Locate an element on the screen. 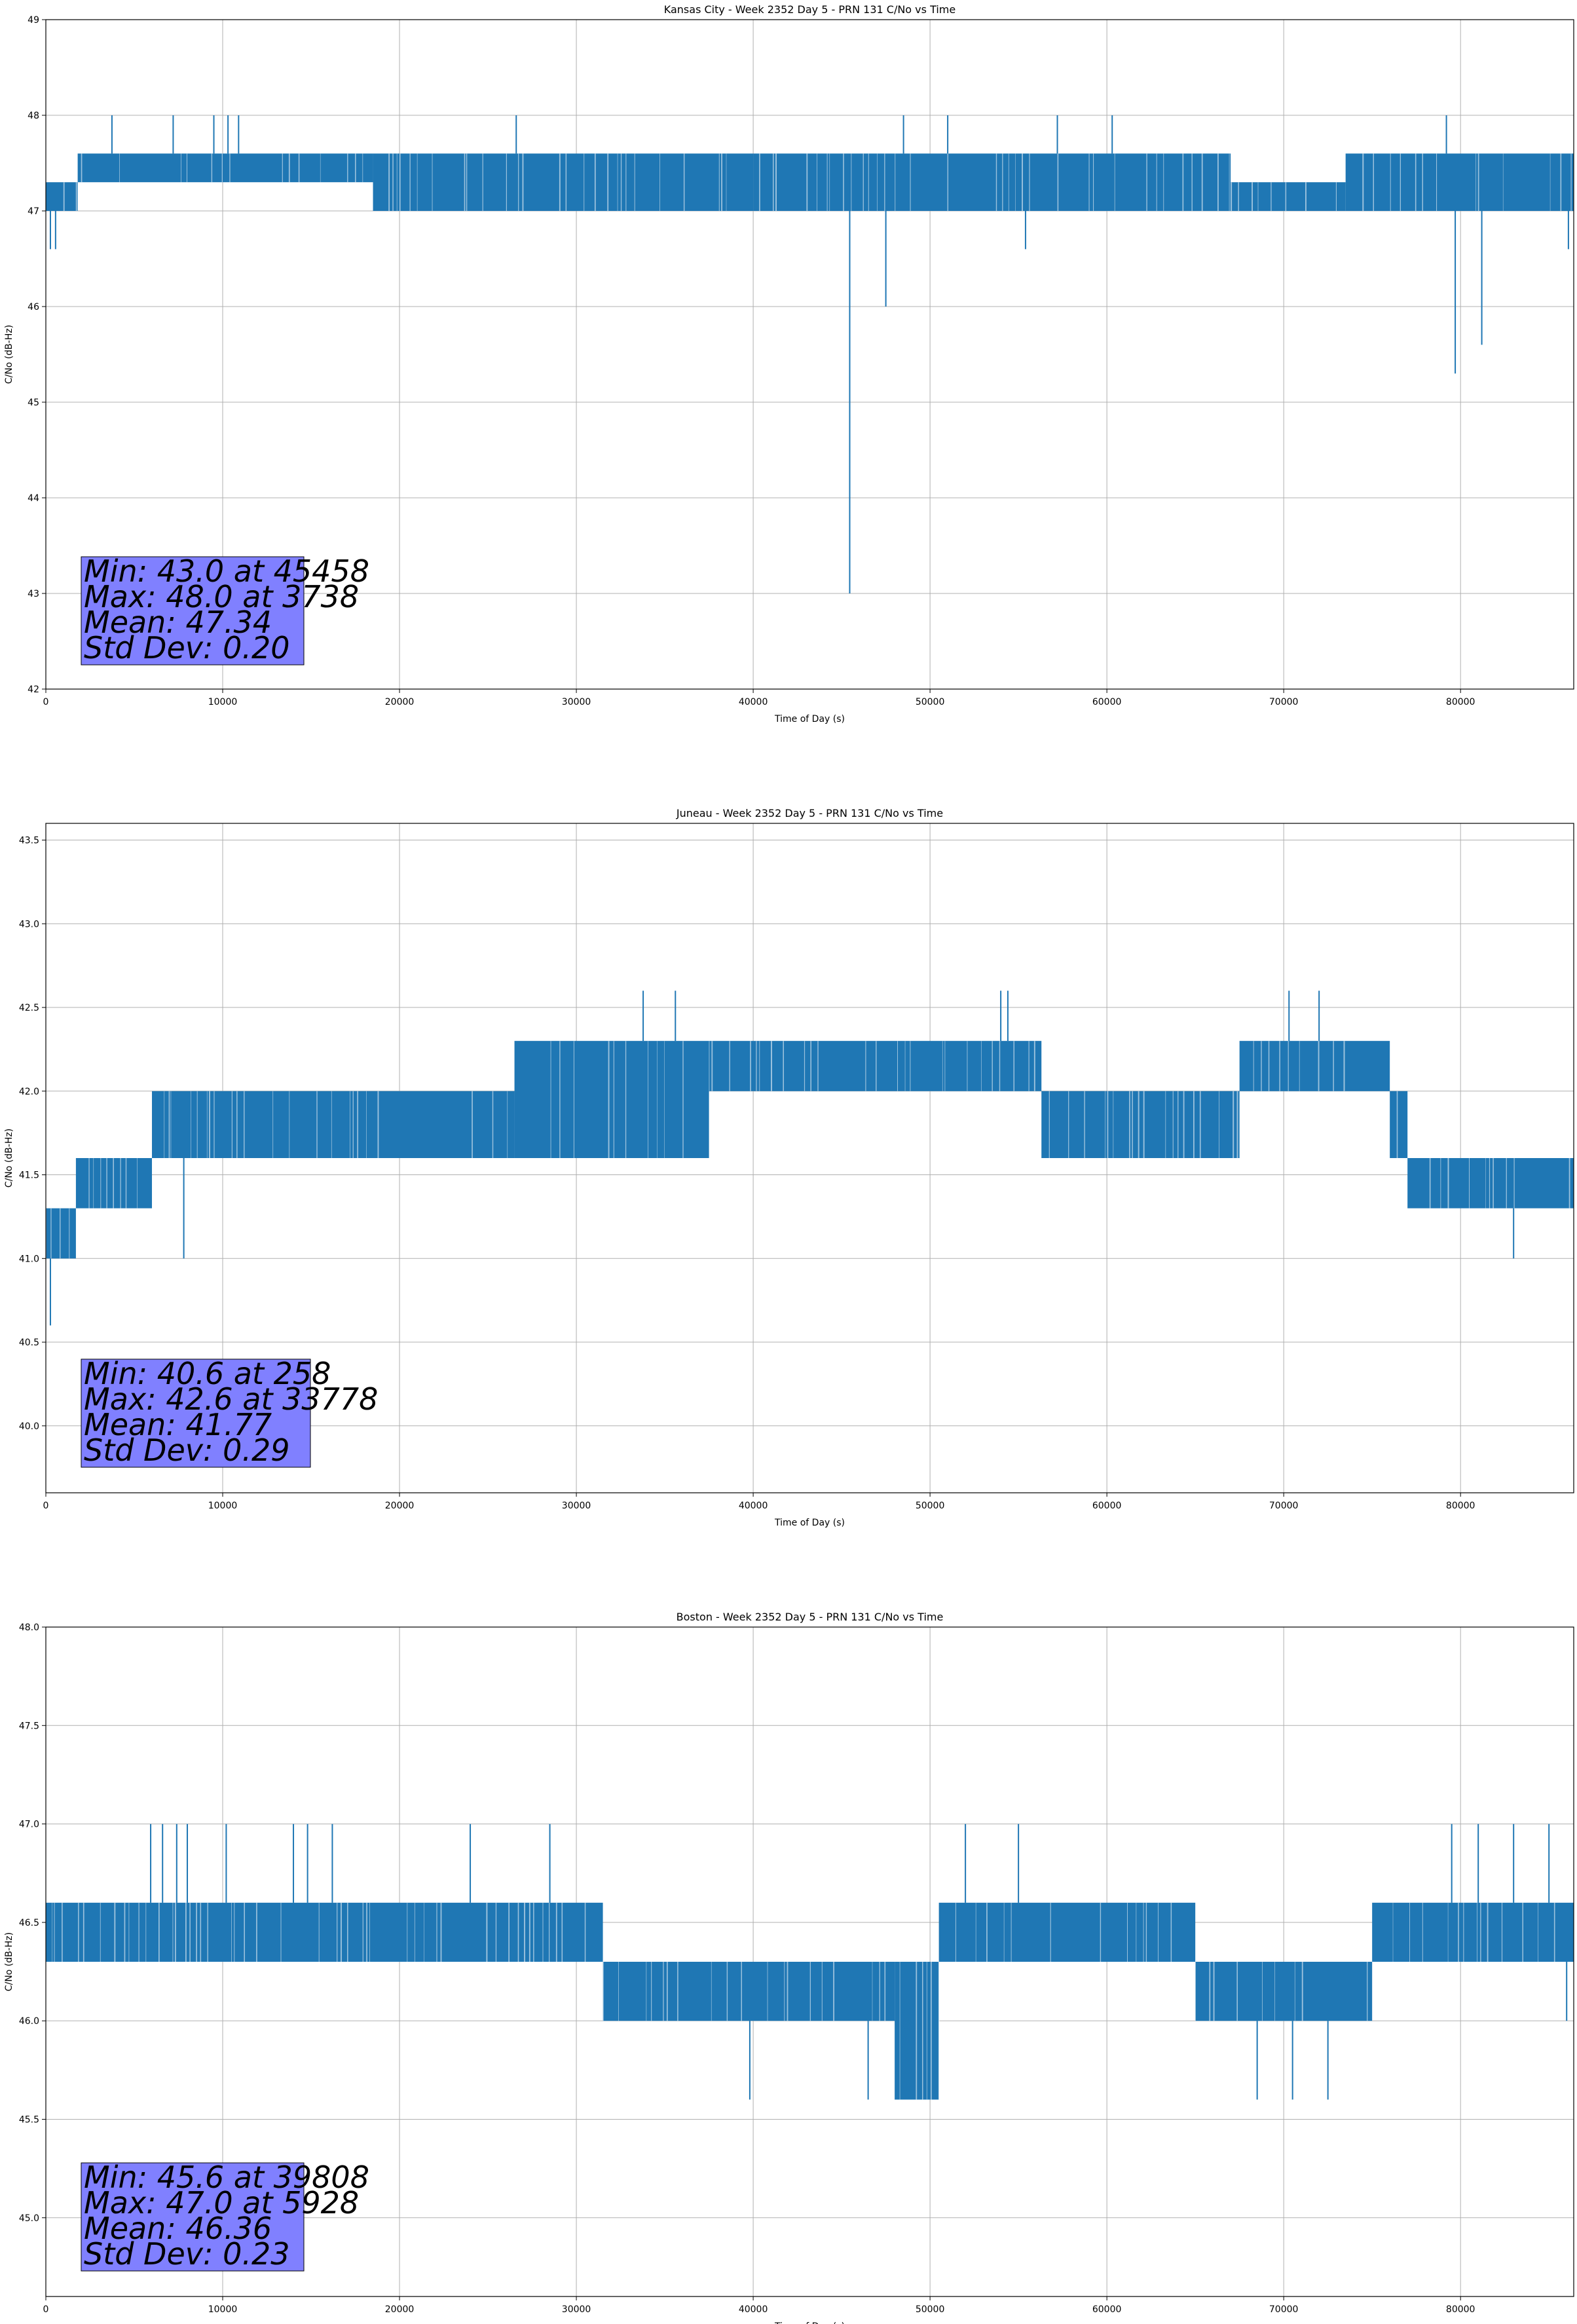 The image size is (1577, 2324). stats-line: Std Dev: 0.20 is located at coordinates (187, 647).